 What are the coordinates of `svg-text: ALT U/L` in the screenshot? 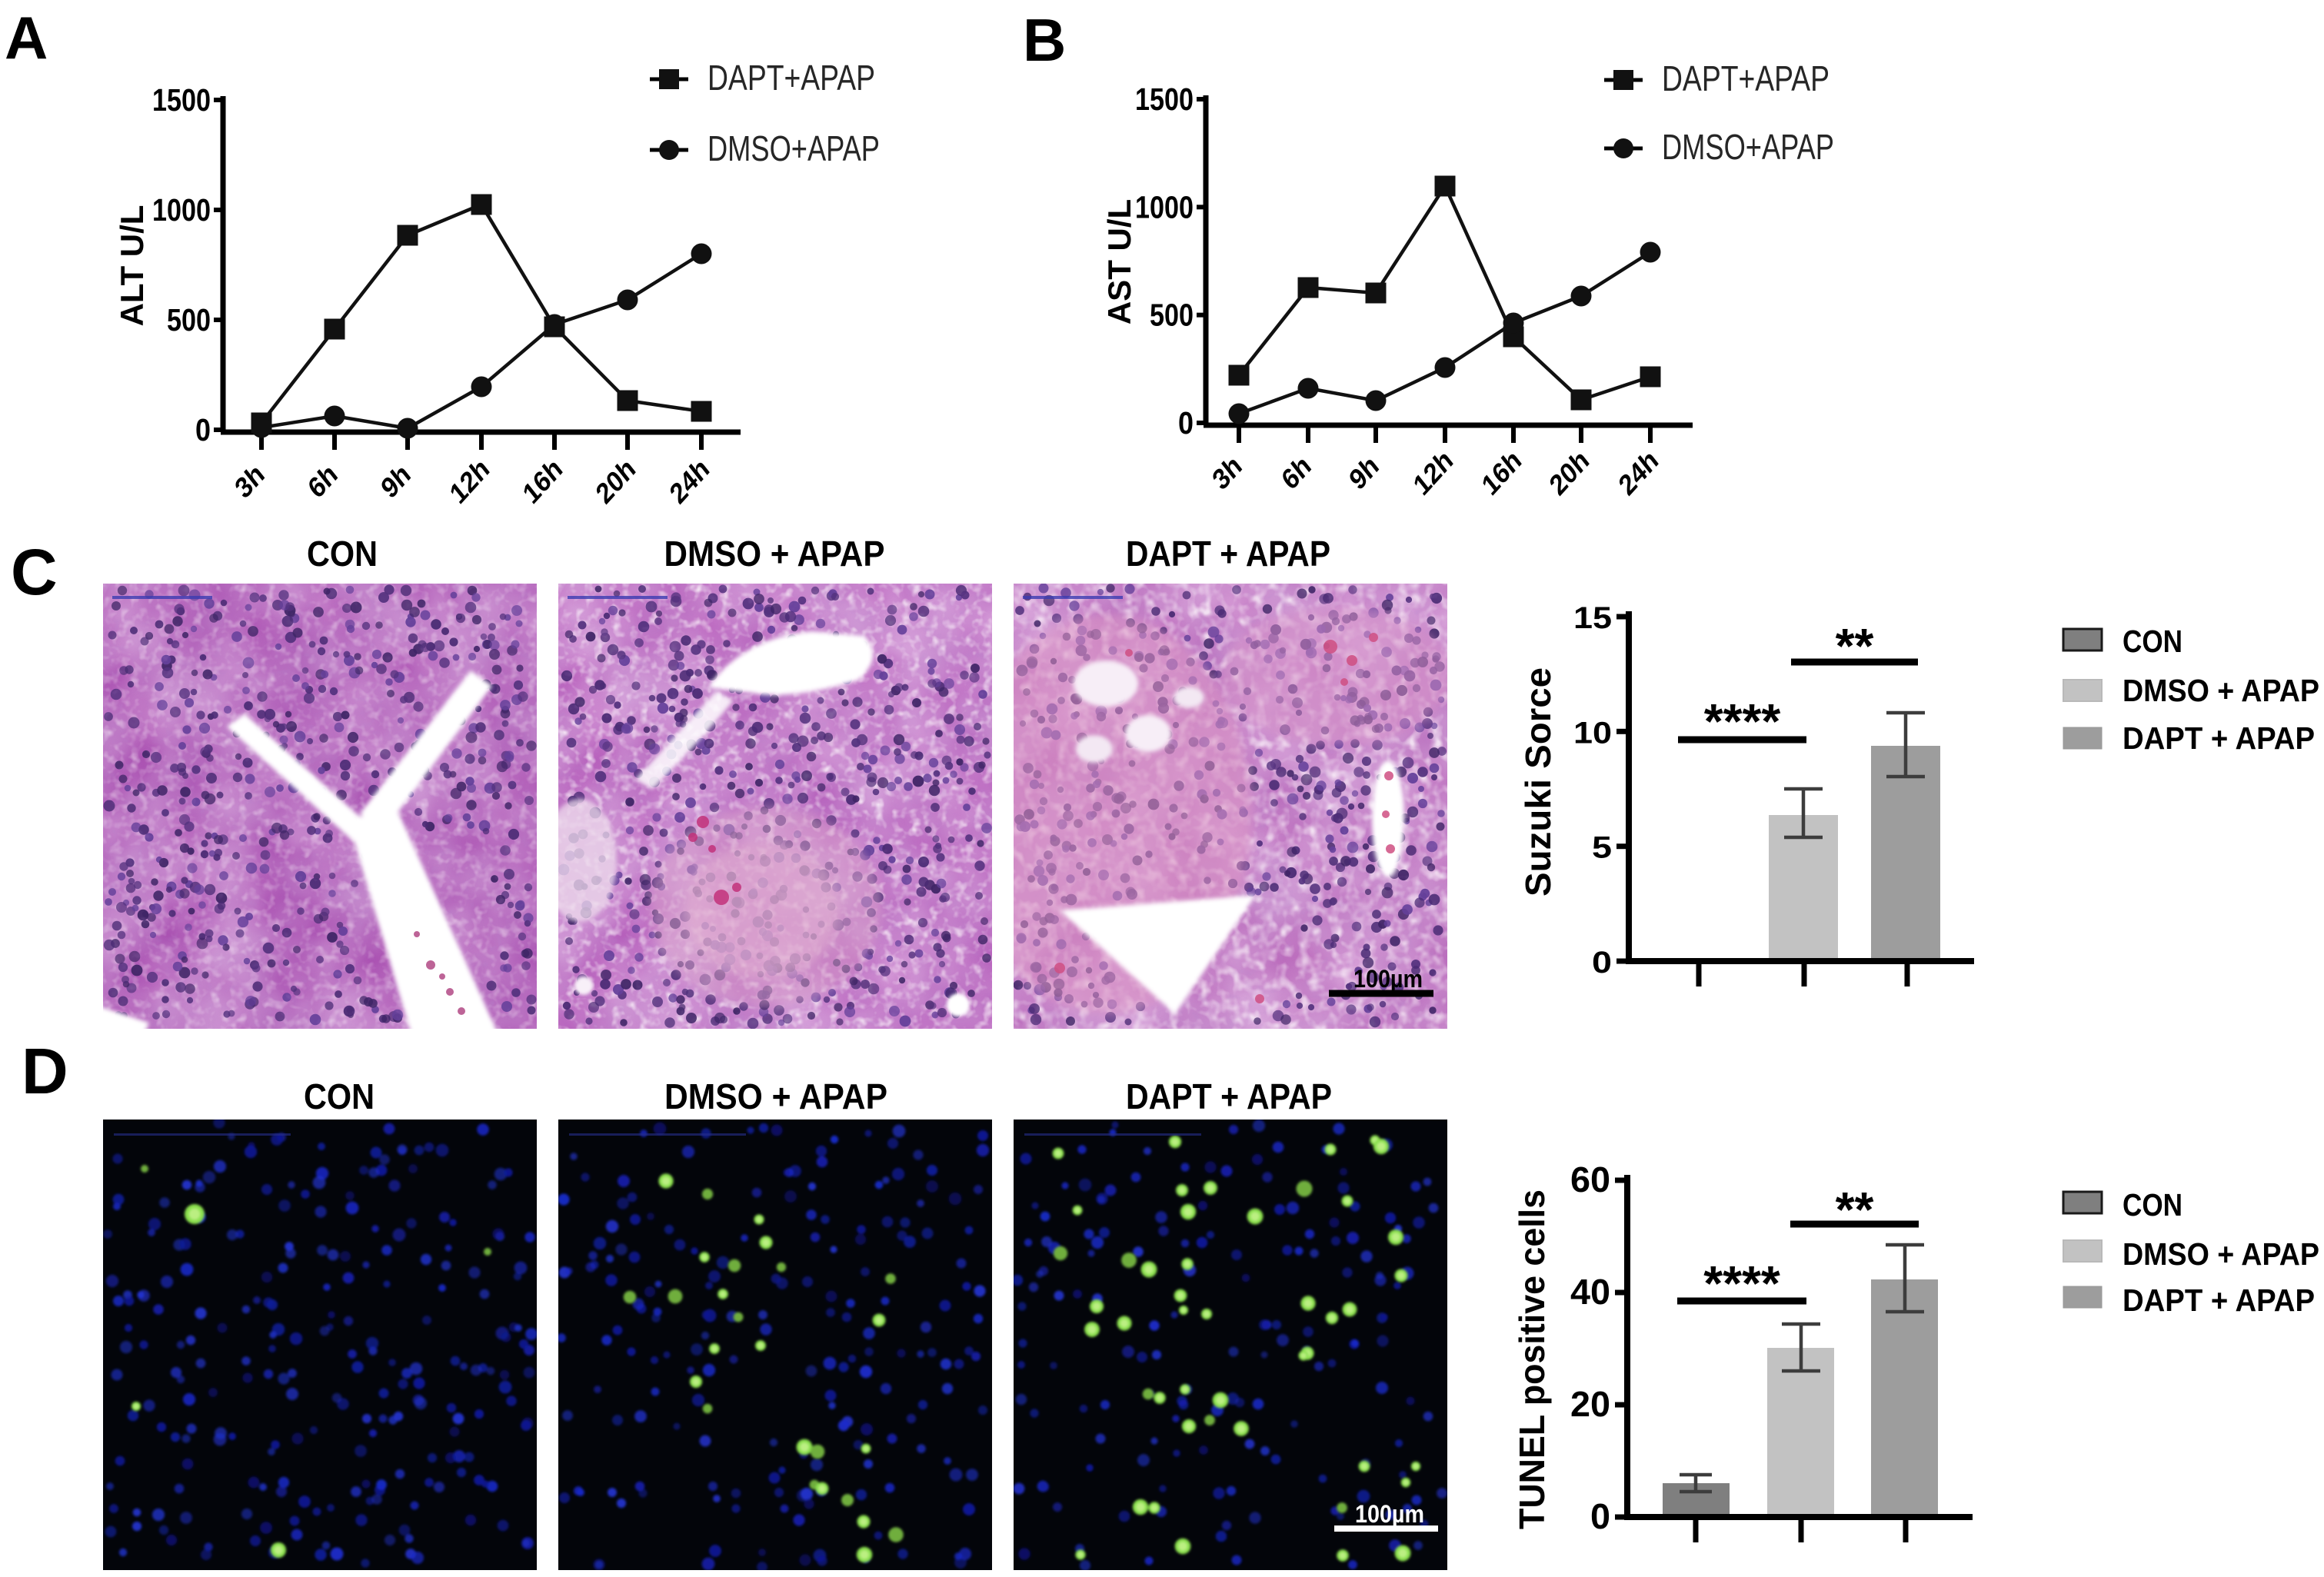 It's located at (132, 266).